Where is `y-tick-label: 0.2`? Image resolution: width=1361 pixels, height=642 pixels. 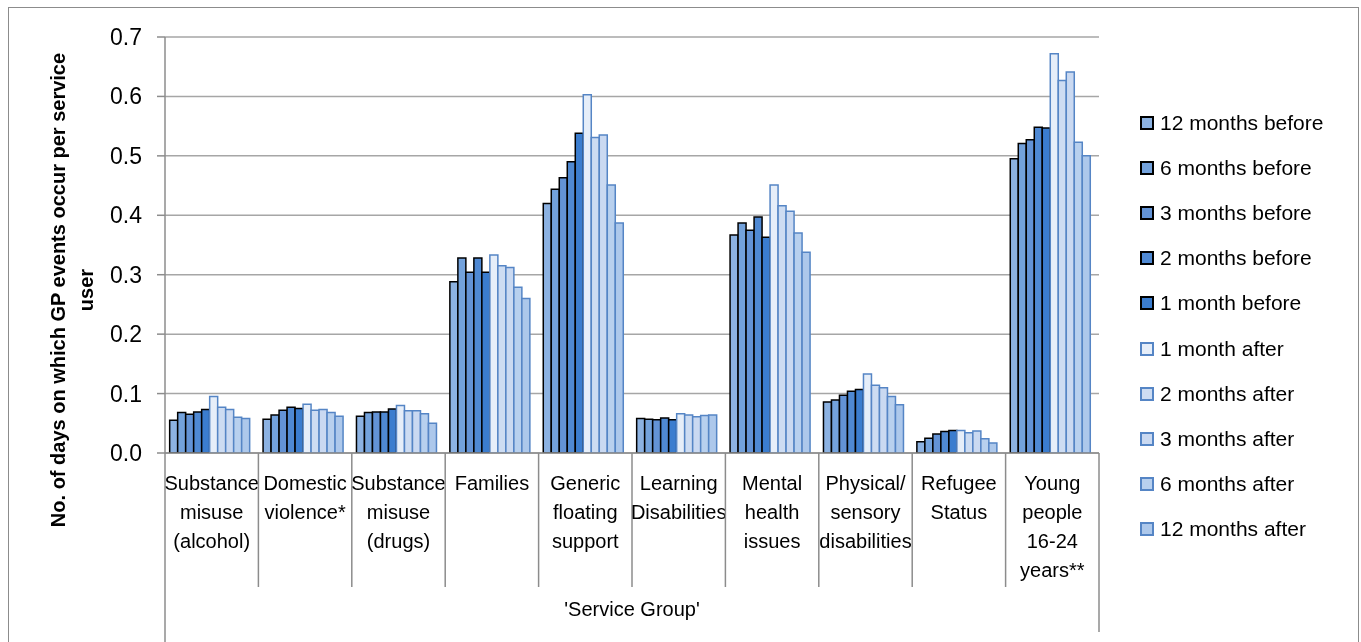
y-tick-label: 0.2 is located at coordinates (126, 334).